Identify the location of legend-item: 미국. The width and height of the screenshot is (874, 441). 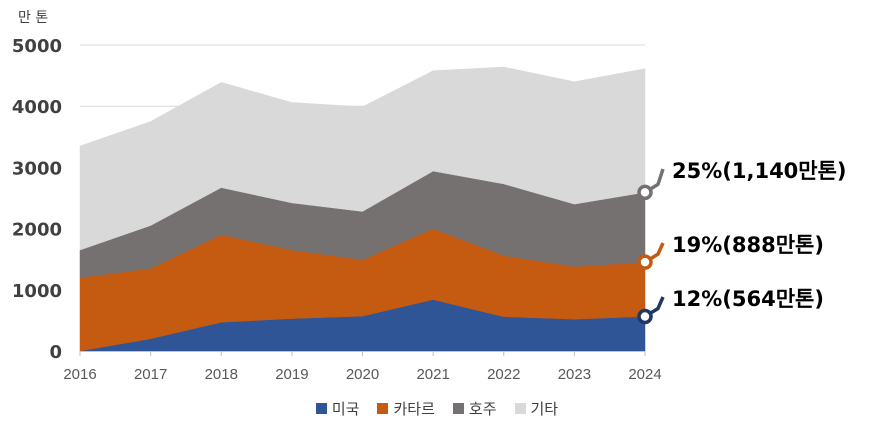
(337, 408).